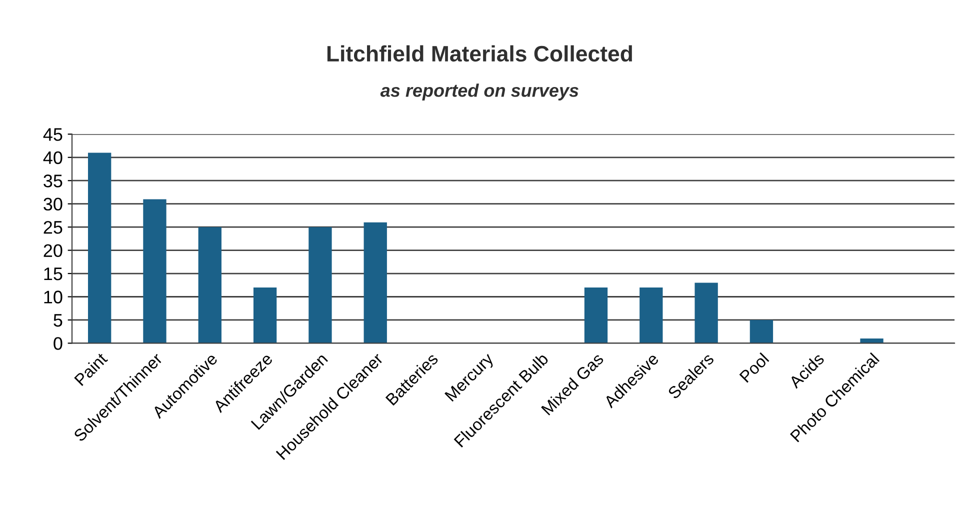 The height and width of the screenshot is (520, 973). What do you see at coordinates (53, 181) in the screenshot?
I see `y-tick-label: 35` at bounding box center [53, 181].